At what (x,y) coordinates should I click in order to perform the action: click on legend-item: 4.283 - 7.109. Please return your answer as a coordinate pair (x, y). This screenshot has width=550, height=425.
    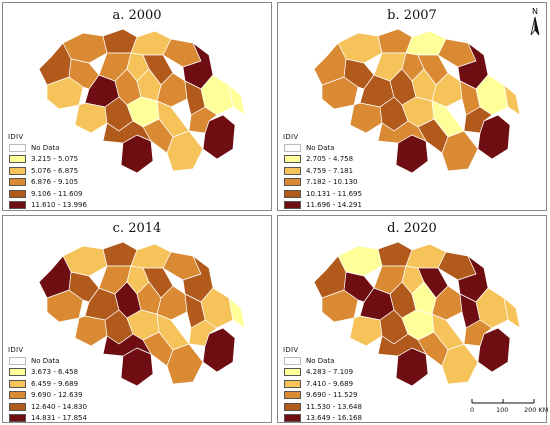
    Looking at the image, I should click on (322, 373).